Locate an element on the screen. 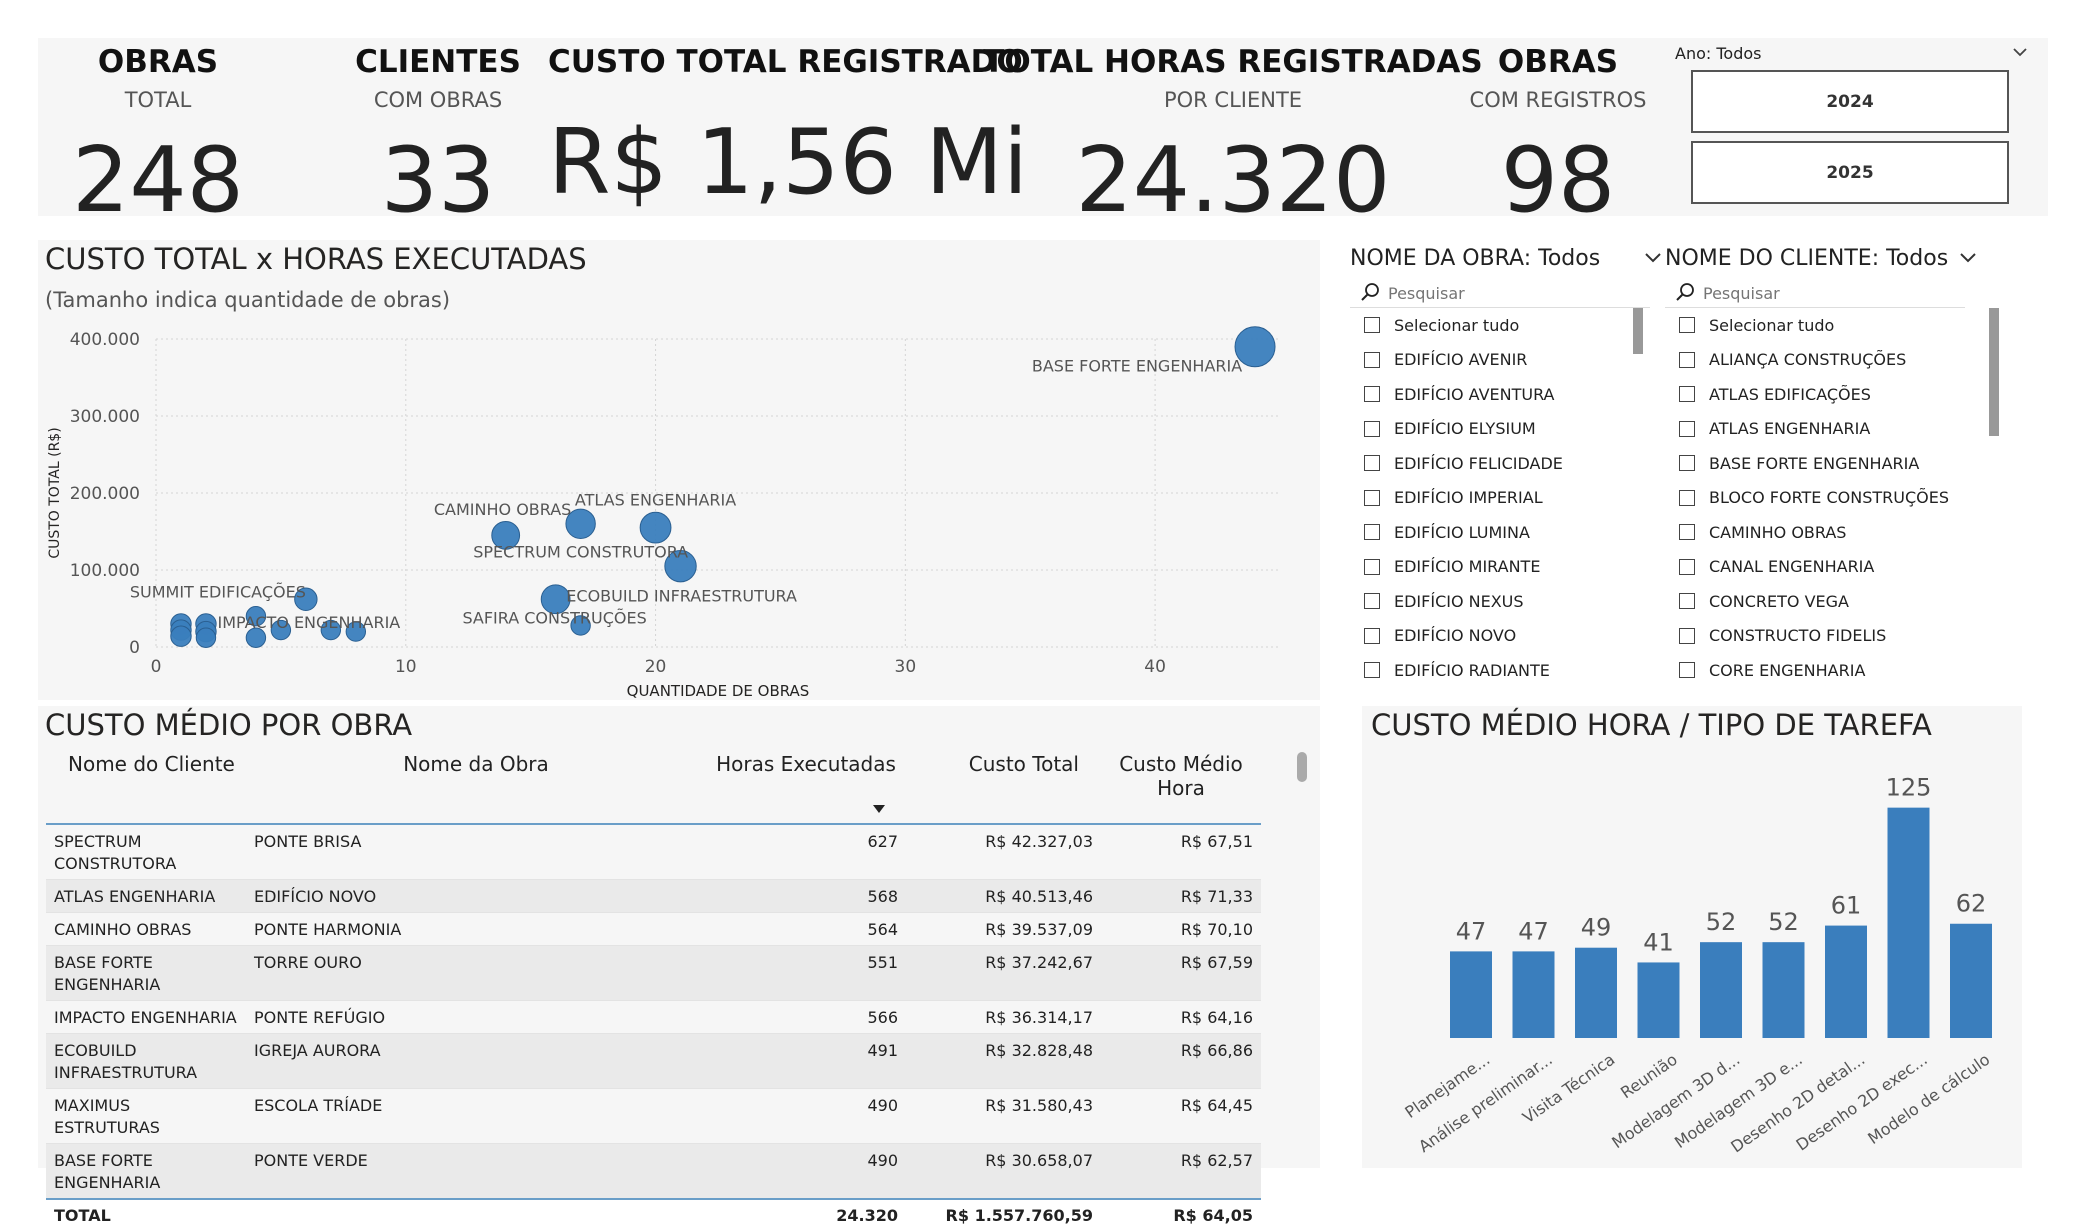 Image resolution: width=2075 pixels, height=1231 pixels. kpi-title: CUSTO TOTAL REGISTRADO is located at coordinates (785, 62).